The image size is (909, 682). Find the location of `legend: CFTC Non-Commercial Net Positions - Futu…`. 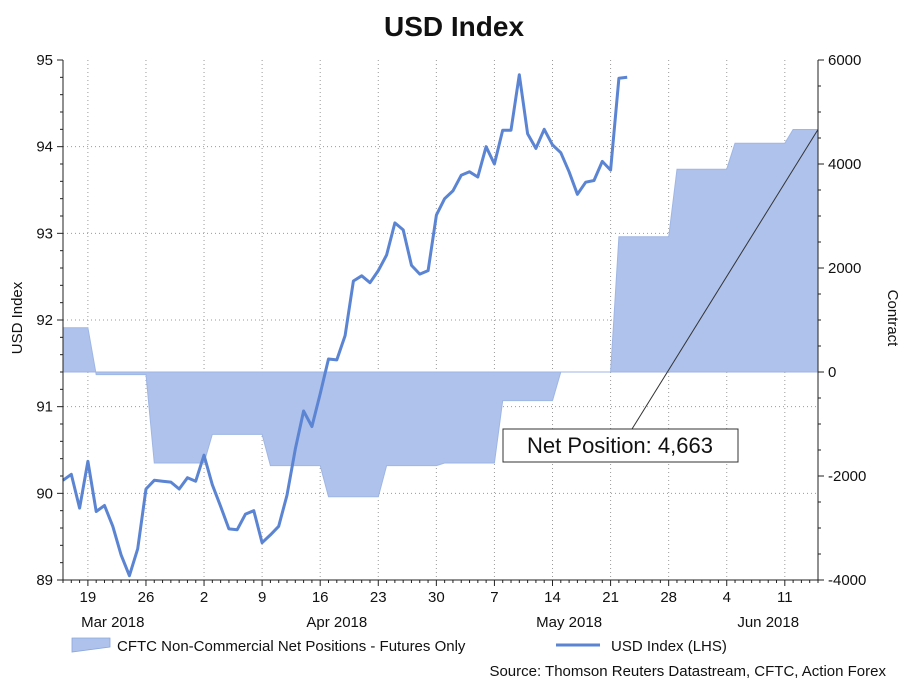

legend: CFTC Non-Commercial Net Positions - Futu… is located at coordinates (399, 646).